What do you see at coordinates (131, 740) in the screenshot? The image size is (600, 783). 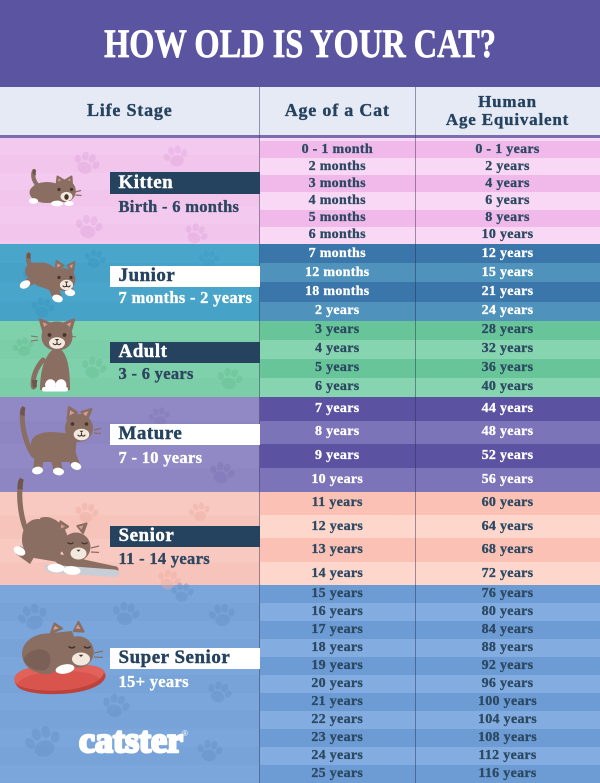 I see `svg-text: catster` at bounding box center [131, 740].